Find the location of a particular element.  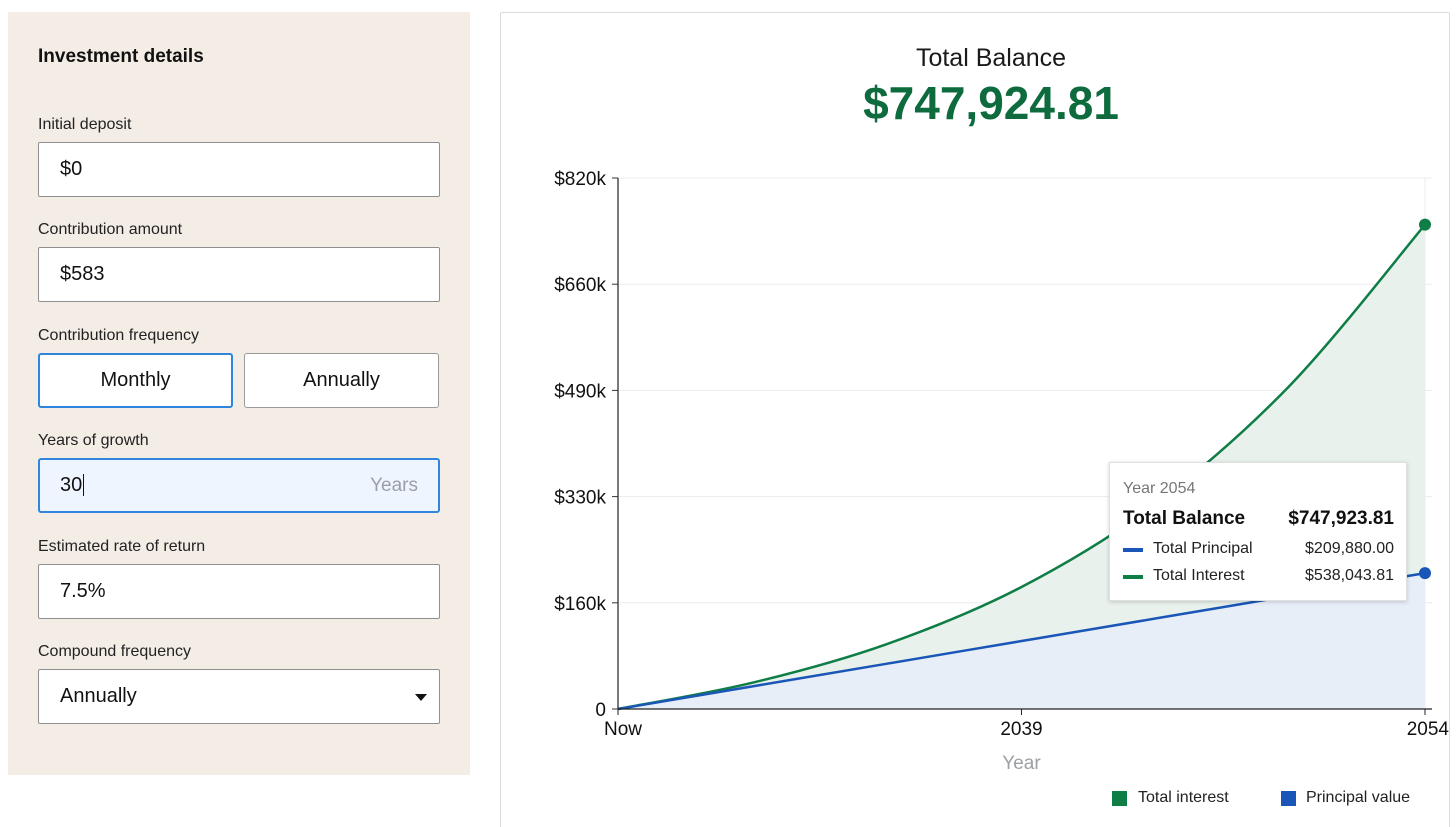

compound-frequency-value: Annually is located at coordinates (98, 696).